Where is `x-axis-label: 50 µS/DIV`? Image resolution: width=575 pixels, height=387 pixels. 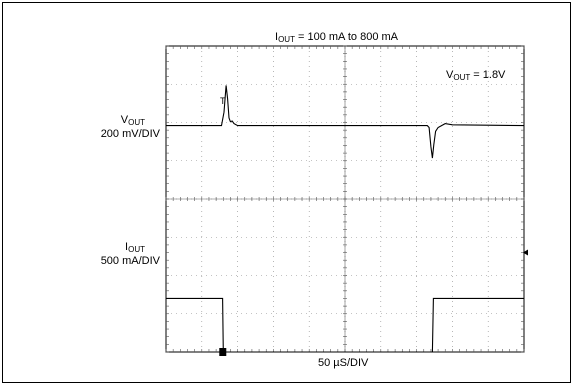
x-axis-label: 50 µS/DIV is located at coordinates (343, 363).